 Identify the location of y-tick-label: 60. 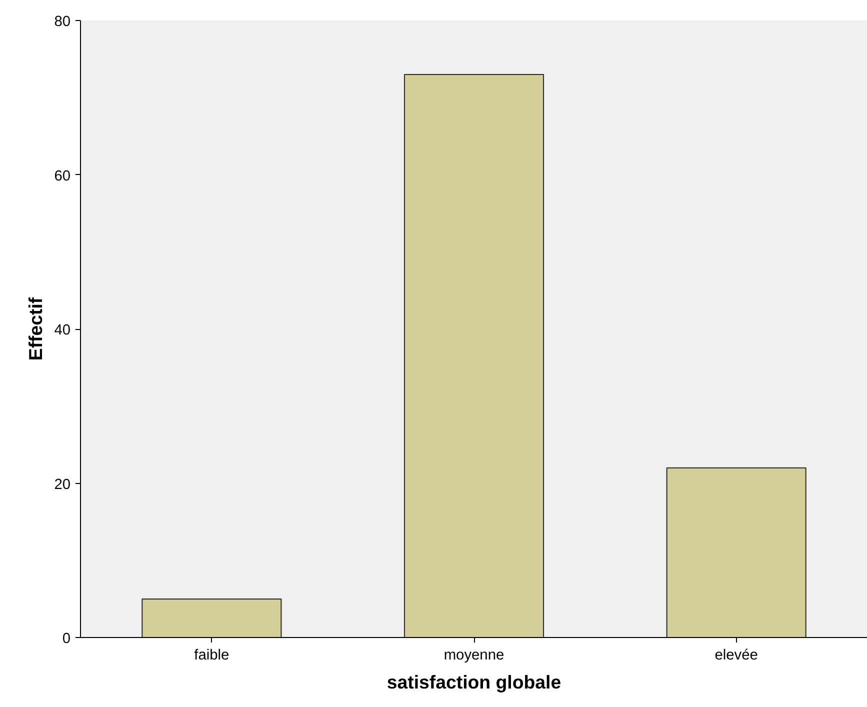
(62, 176).